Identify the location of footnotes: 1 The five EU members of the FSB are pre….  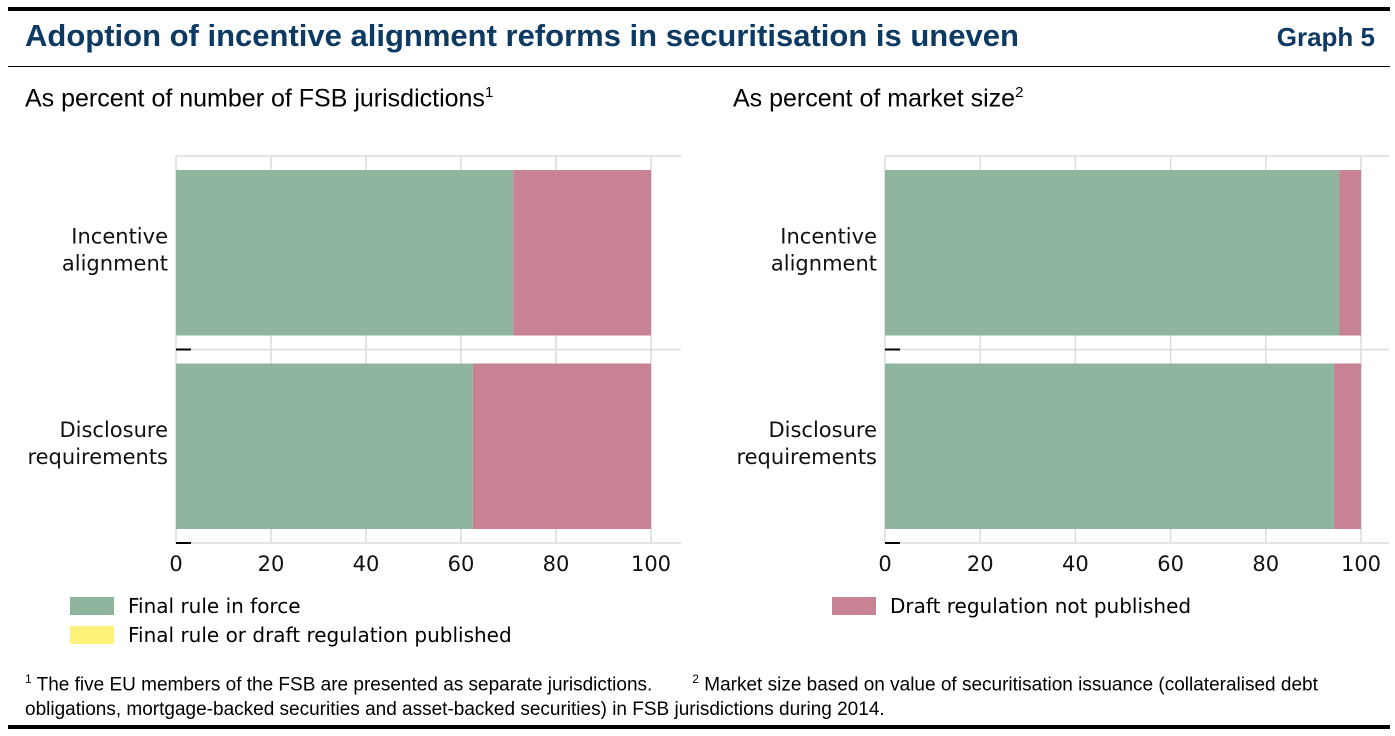
(700, 694).